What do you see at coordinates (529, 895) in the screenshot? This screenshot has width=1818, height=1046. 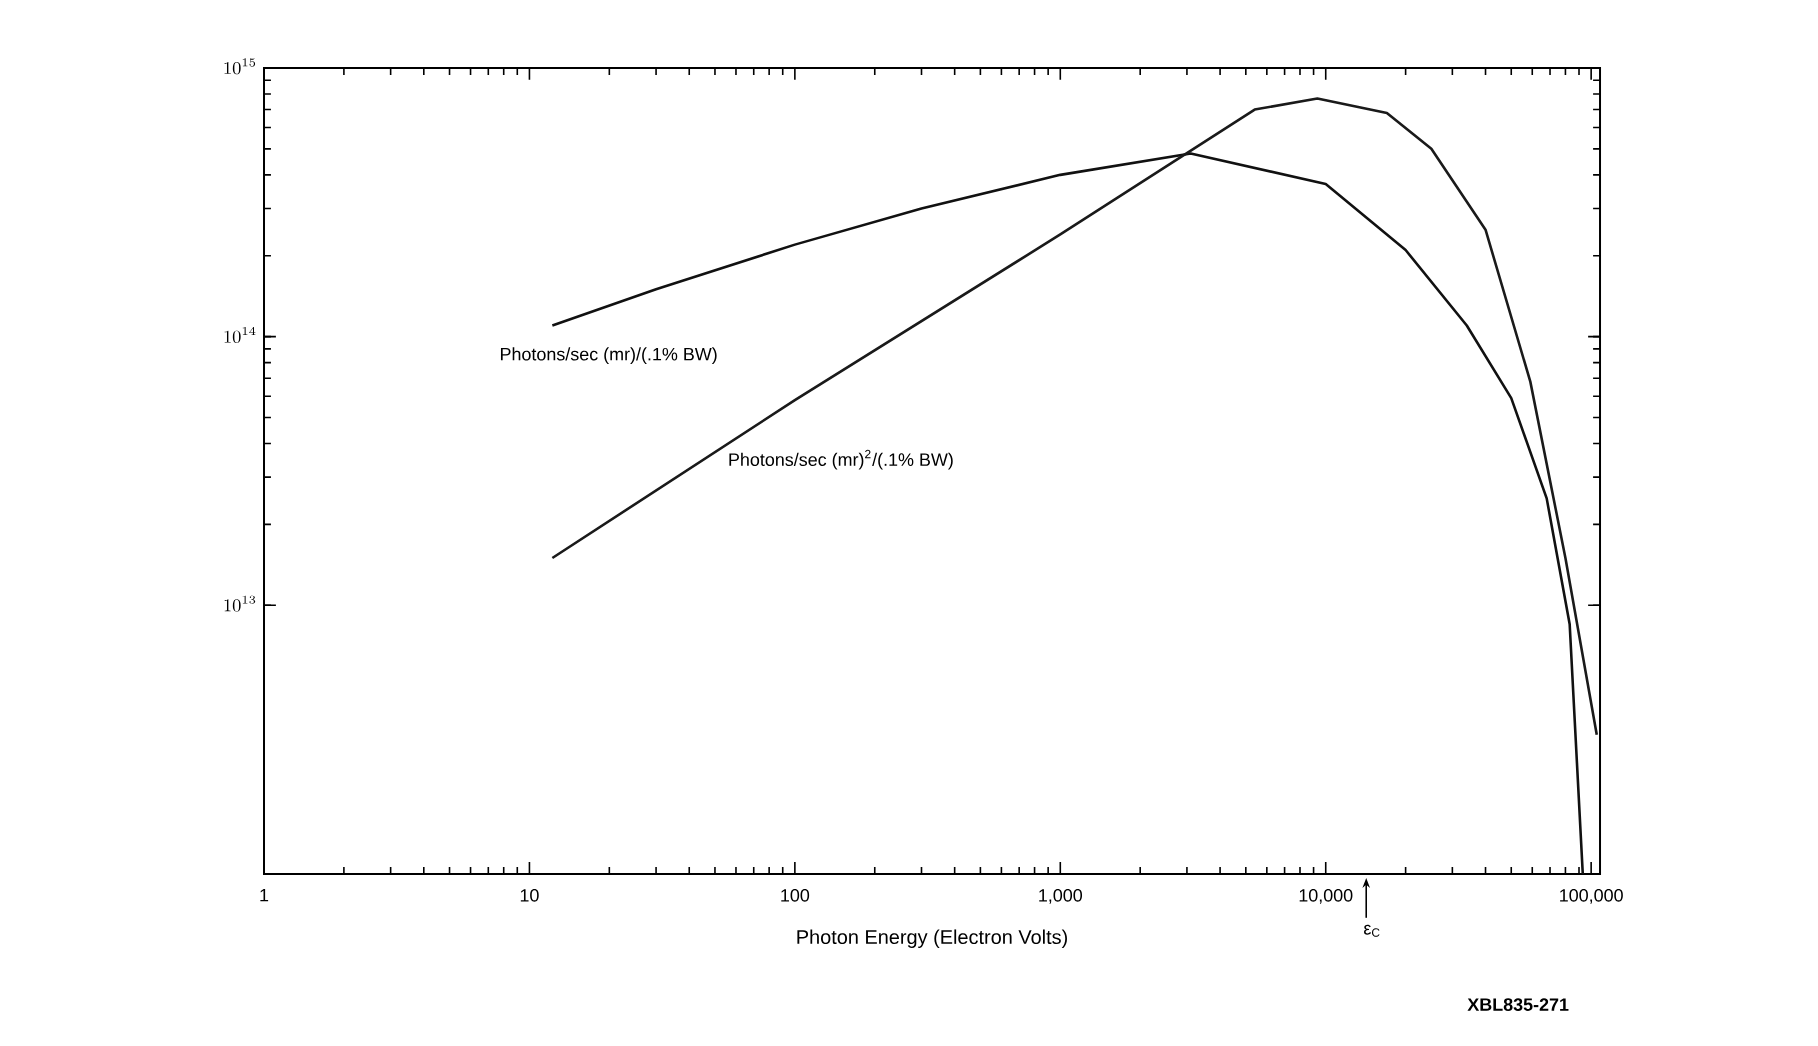 I see `x-tick-label: 10` at bounding box center [529, 895].